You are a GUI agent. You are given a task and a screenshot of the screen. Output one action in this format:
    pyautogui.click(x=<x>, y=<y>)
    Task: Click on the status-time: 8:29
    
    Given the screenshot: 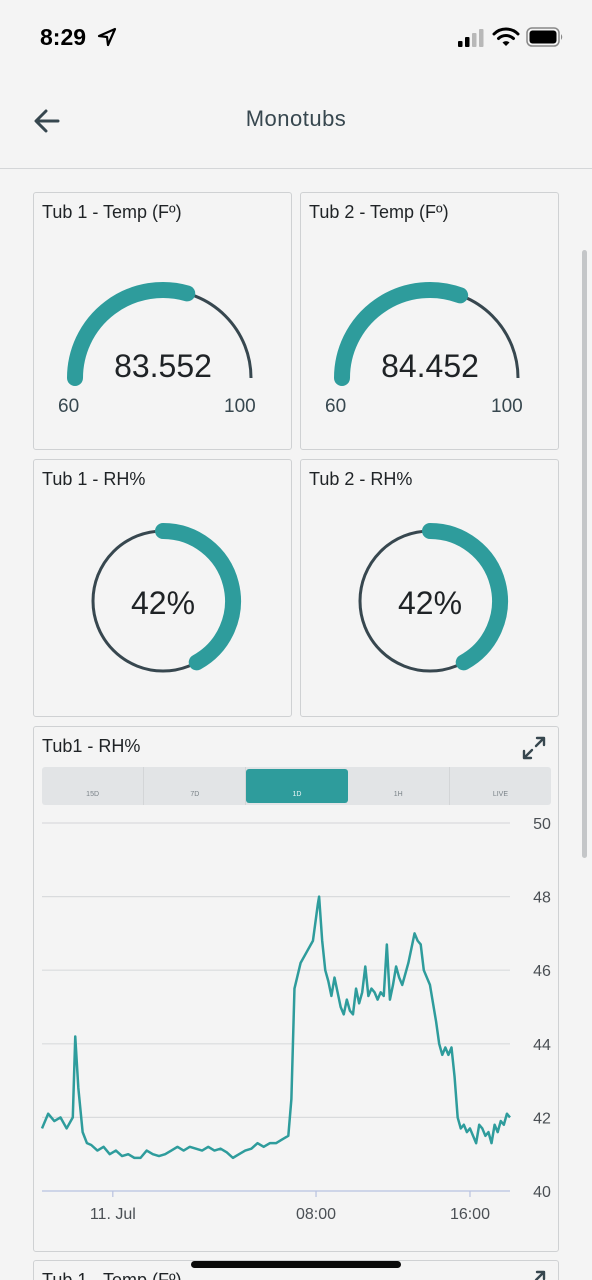 What is the action you would take?
    pyautogui.click(x=63, y=37)
    